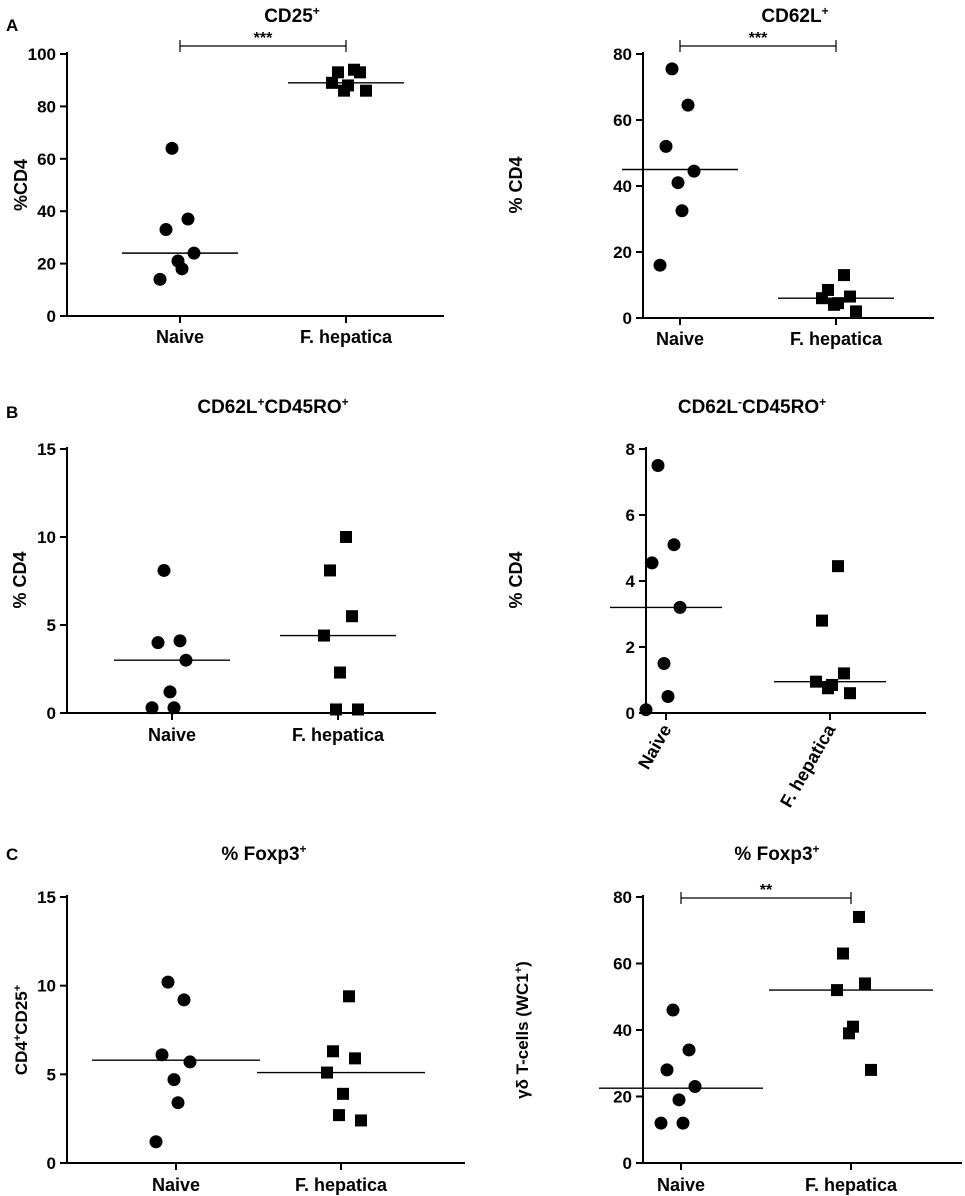 The width and height of the screenshot is (965, 1196). Describe the element at coordinates (12, 25) in the screenshot. I see `panel-label-a: A` at that location.